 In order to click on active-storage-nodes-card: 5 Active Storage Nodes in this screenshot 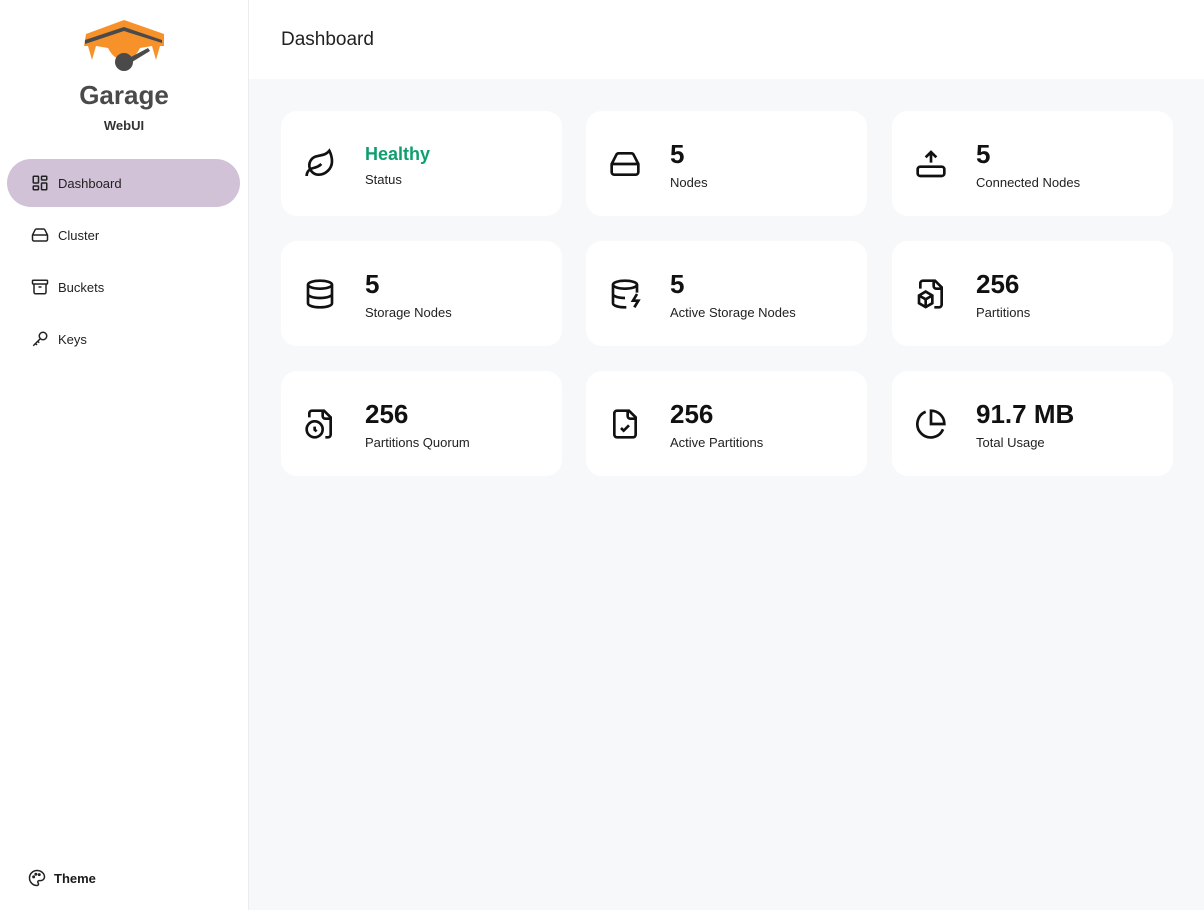, I will do `click(726, 293)`.